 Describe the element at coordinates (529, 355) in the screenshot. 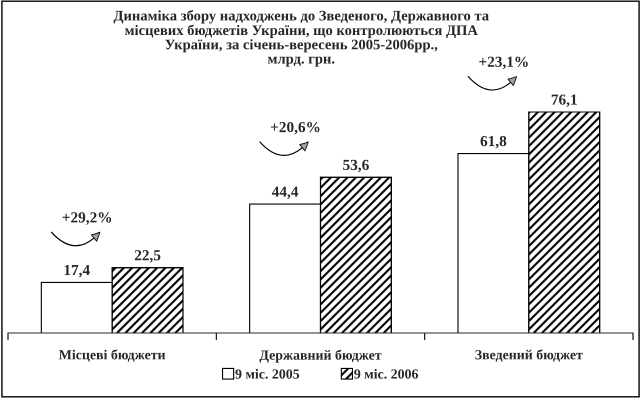

I see `x-tick-label: Зведений бюджет` at that location.